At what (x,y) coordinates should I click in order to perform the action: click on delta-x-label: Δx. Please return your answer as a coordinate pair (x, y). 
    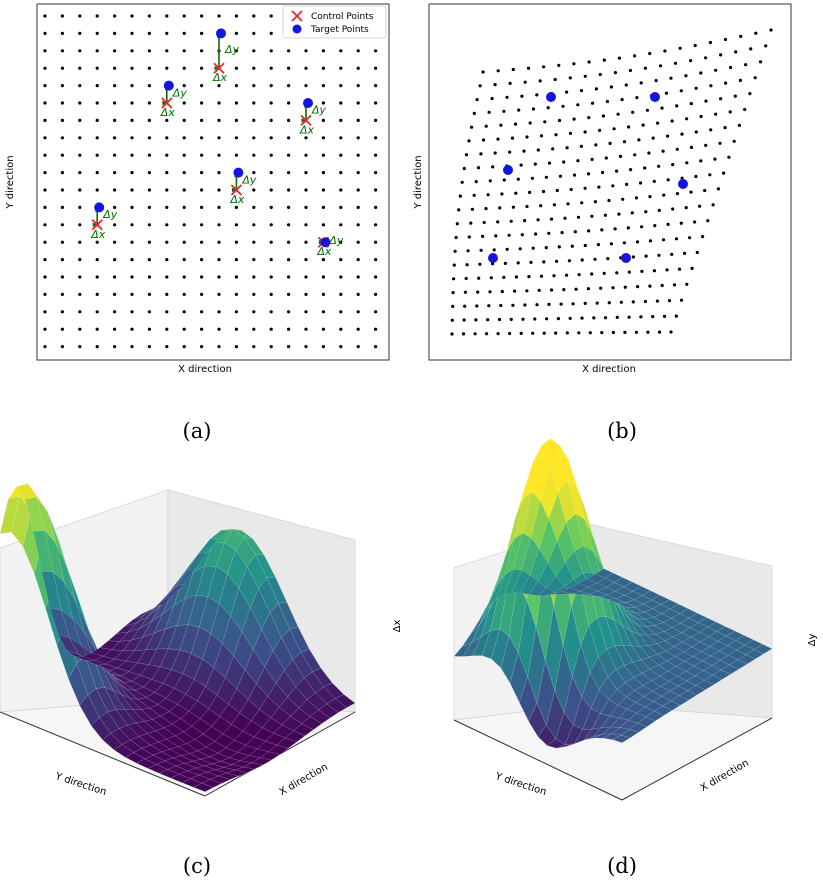
    Looking at the image, I should click on (307, 129).